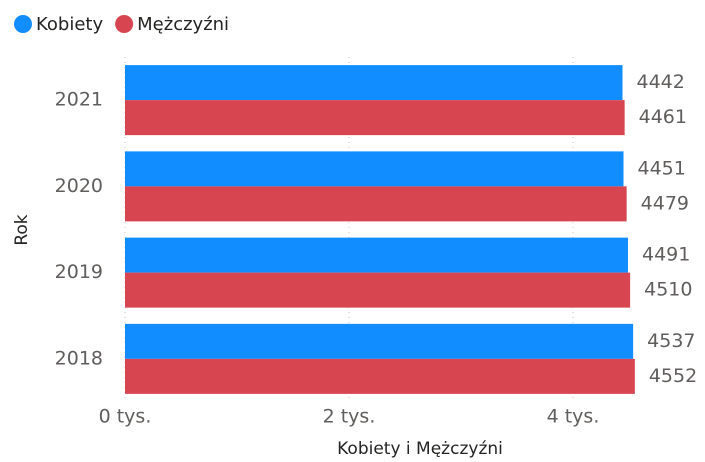 The width and height of the screenshot is (705, 462). What do you see at coordinates (663, 117) in the screenshot?
I see `value-label: 4461` at bounding box center [663, 117].